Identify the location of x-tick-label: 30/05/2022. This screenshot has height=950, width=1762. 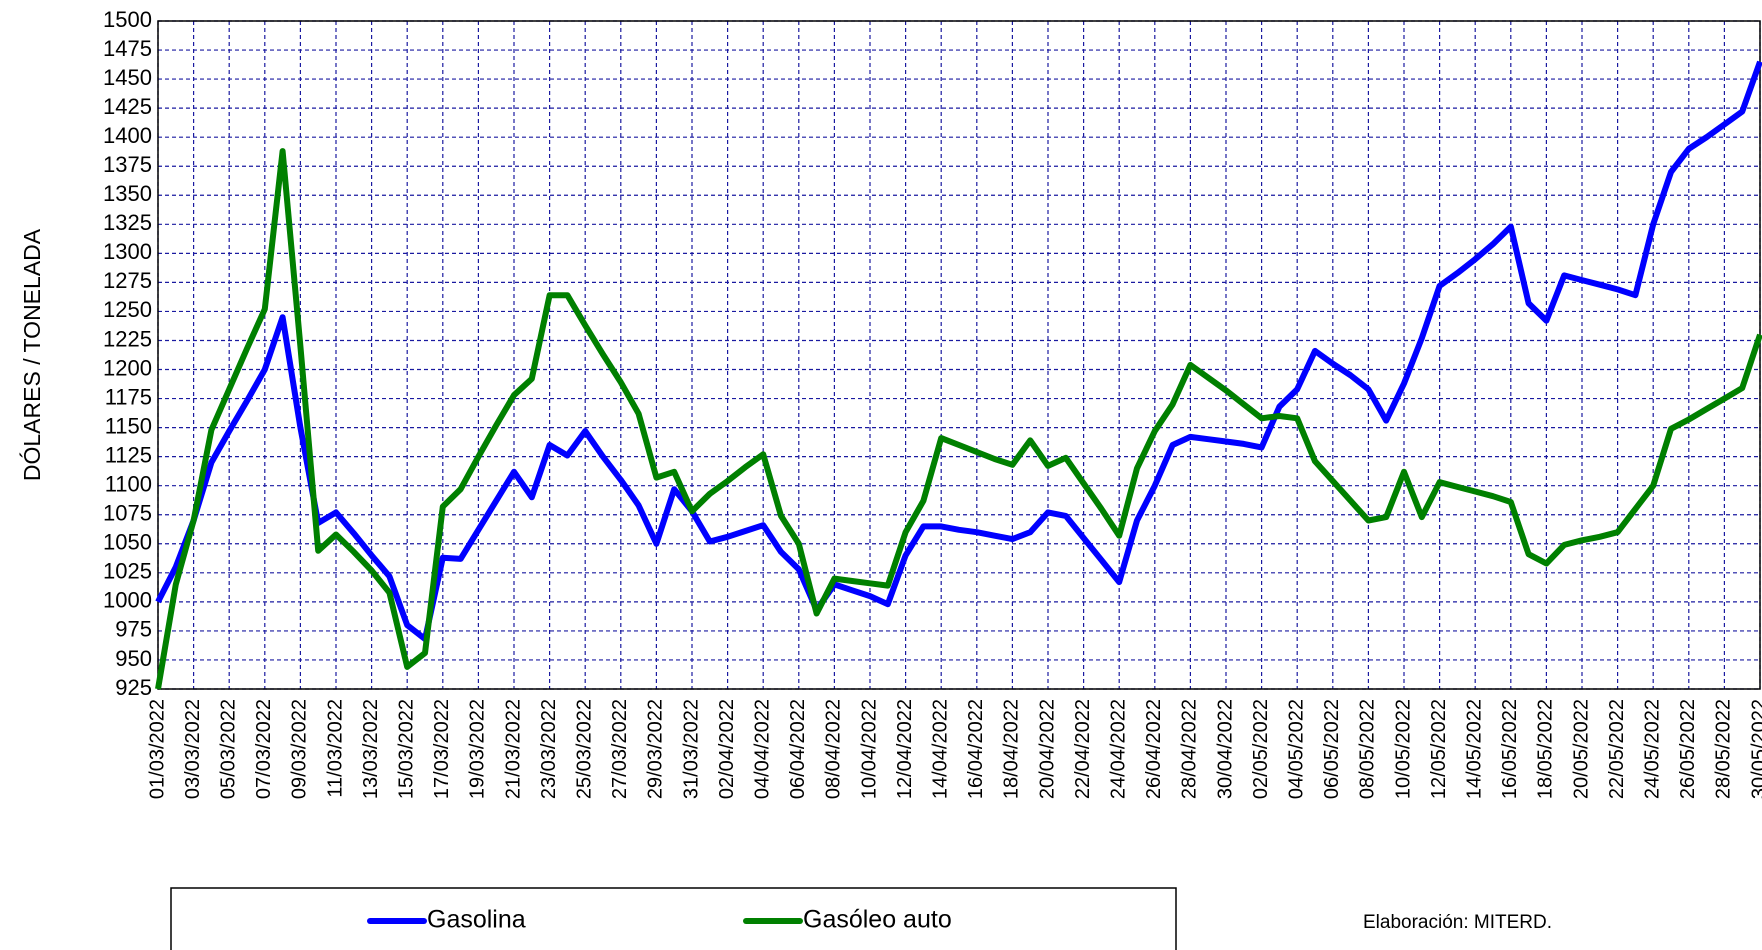
(1755, 749).